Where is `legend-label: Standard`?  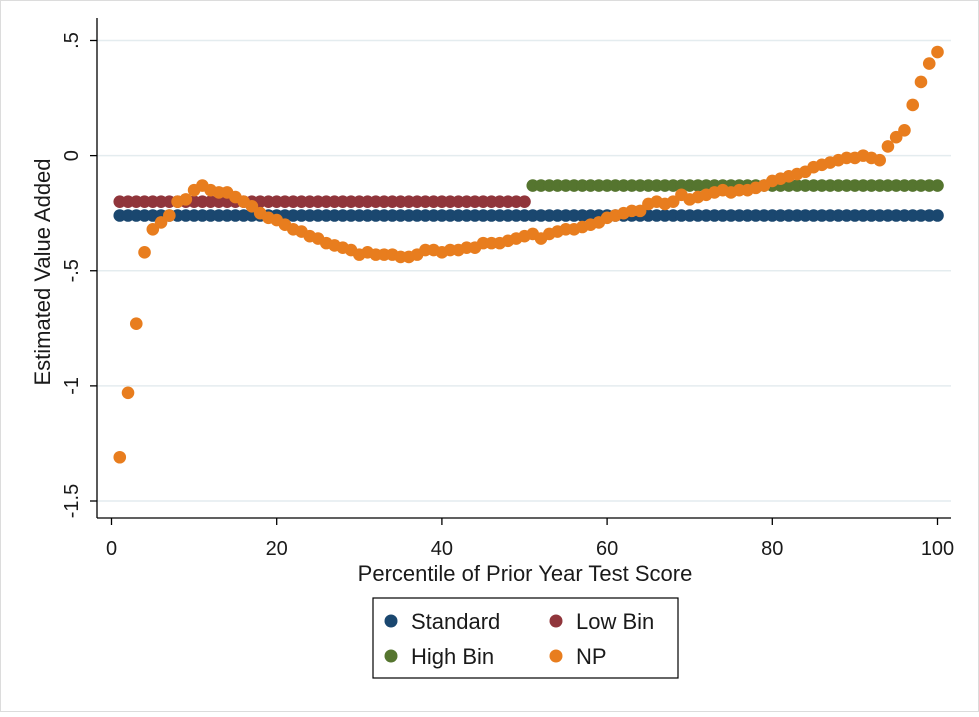 legend-label: Standard is located at coordinates (455, 621).